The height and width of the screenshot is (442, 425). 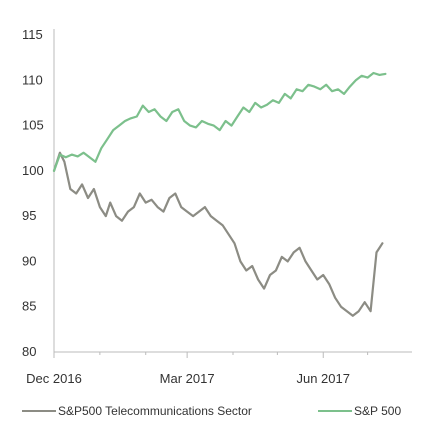 I want to click on legend-item-sp500: S&P 500, so click(x=359, y=411).